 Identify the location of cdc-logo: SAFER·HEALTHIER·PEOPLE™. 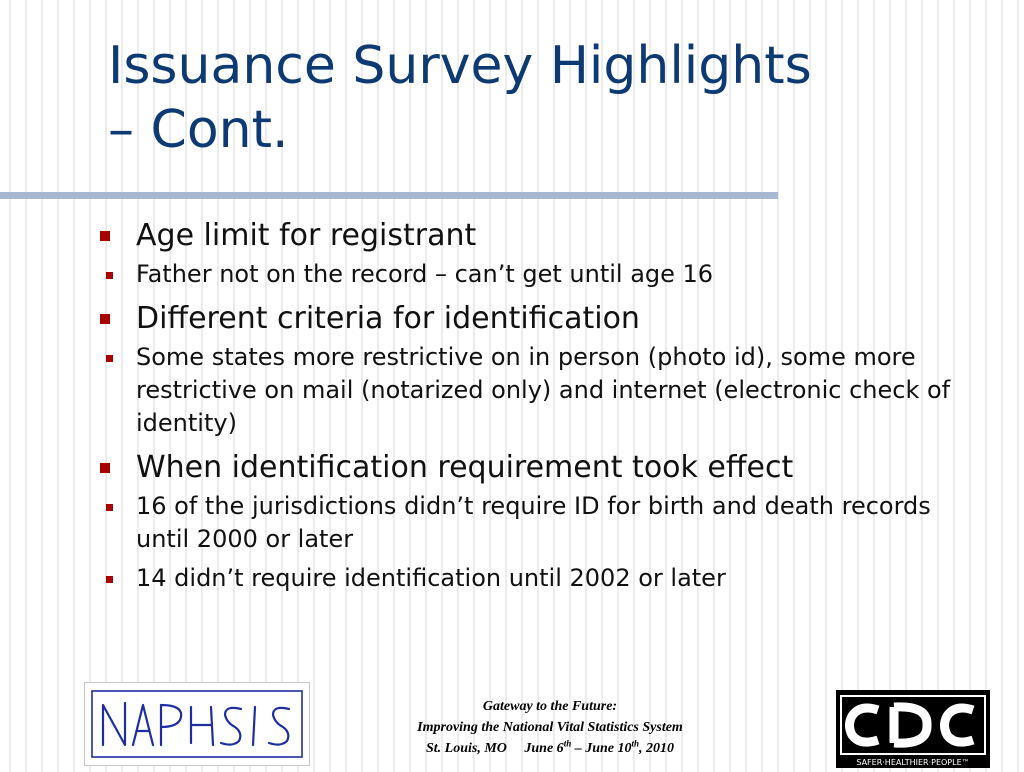
(913, 729).